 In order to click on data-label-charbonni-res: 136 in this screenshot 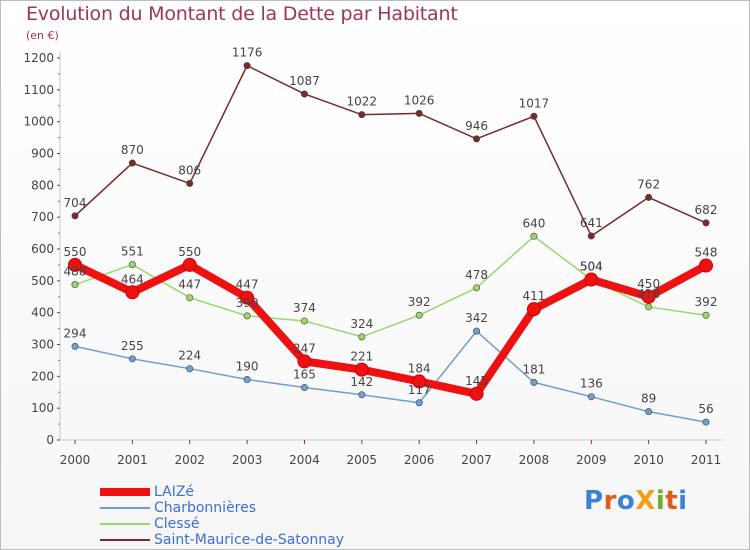, I will do `click(591, 384)`.